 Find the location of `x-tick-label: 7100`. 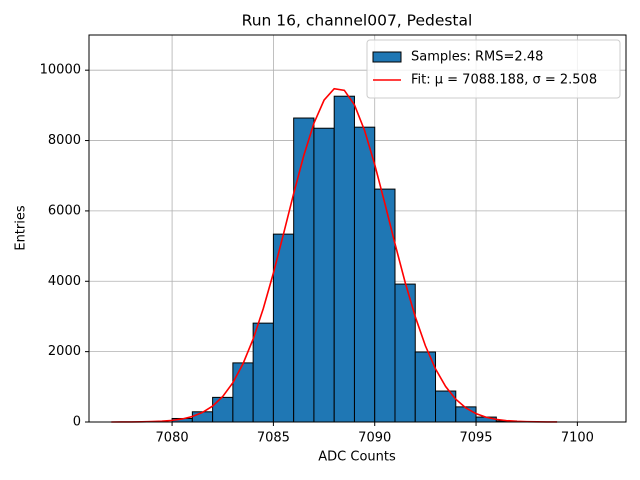

x-tick-label: 7100 is located at coordinates (577, 438).